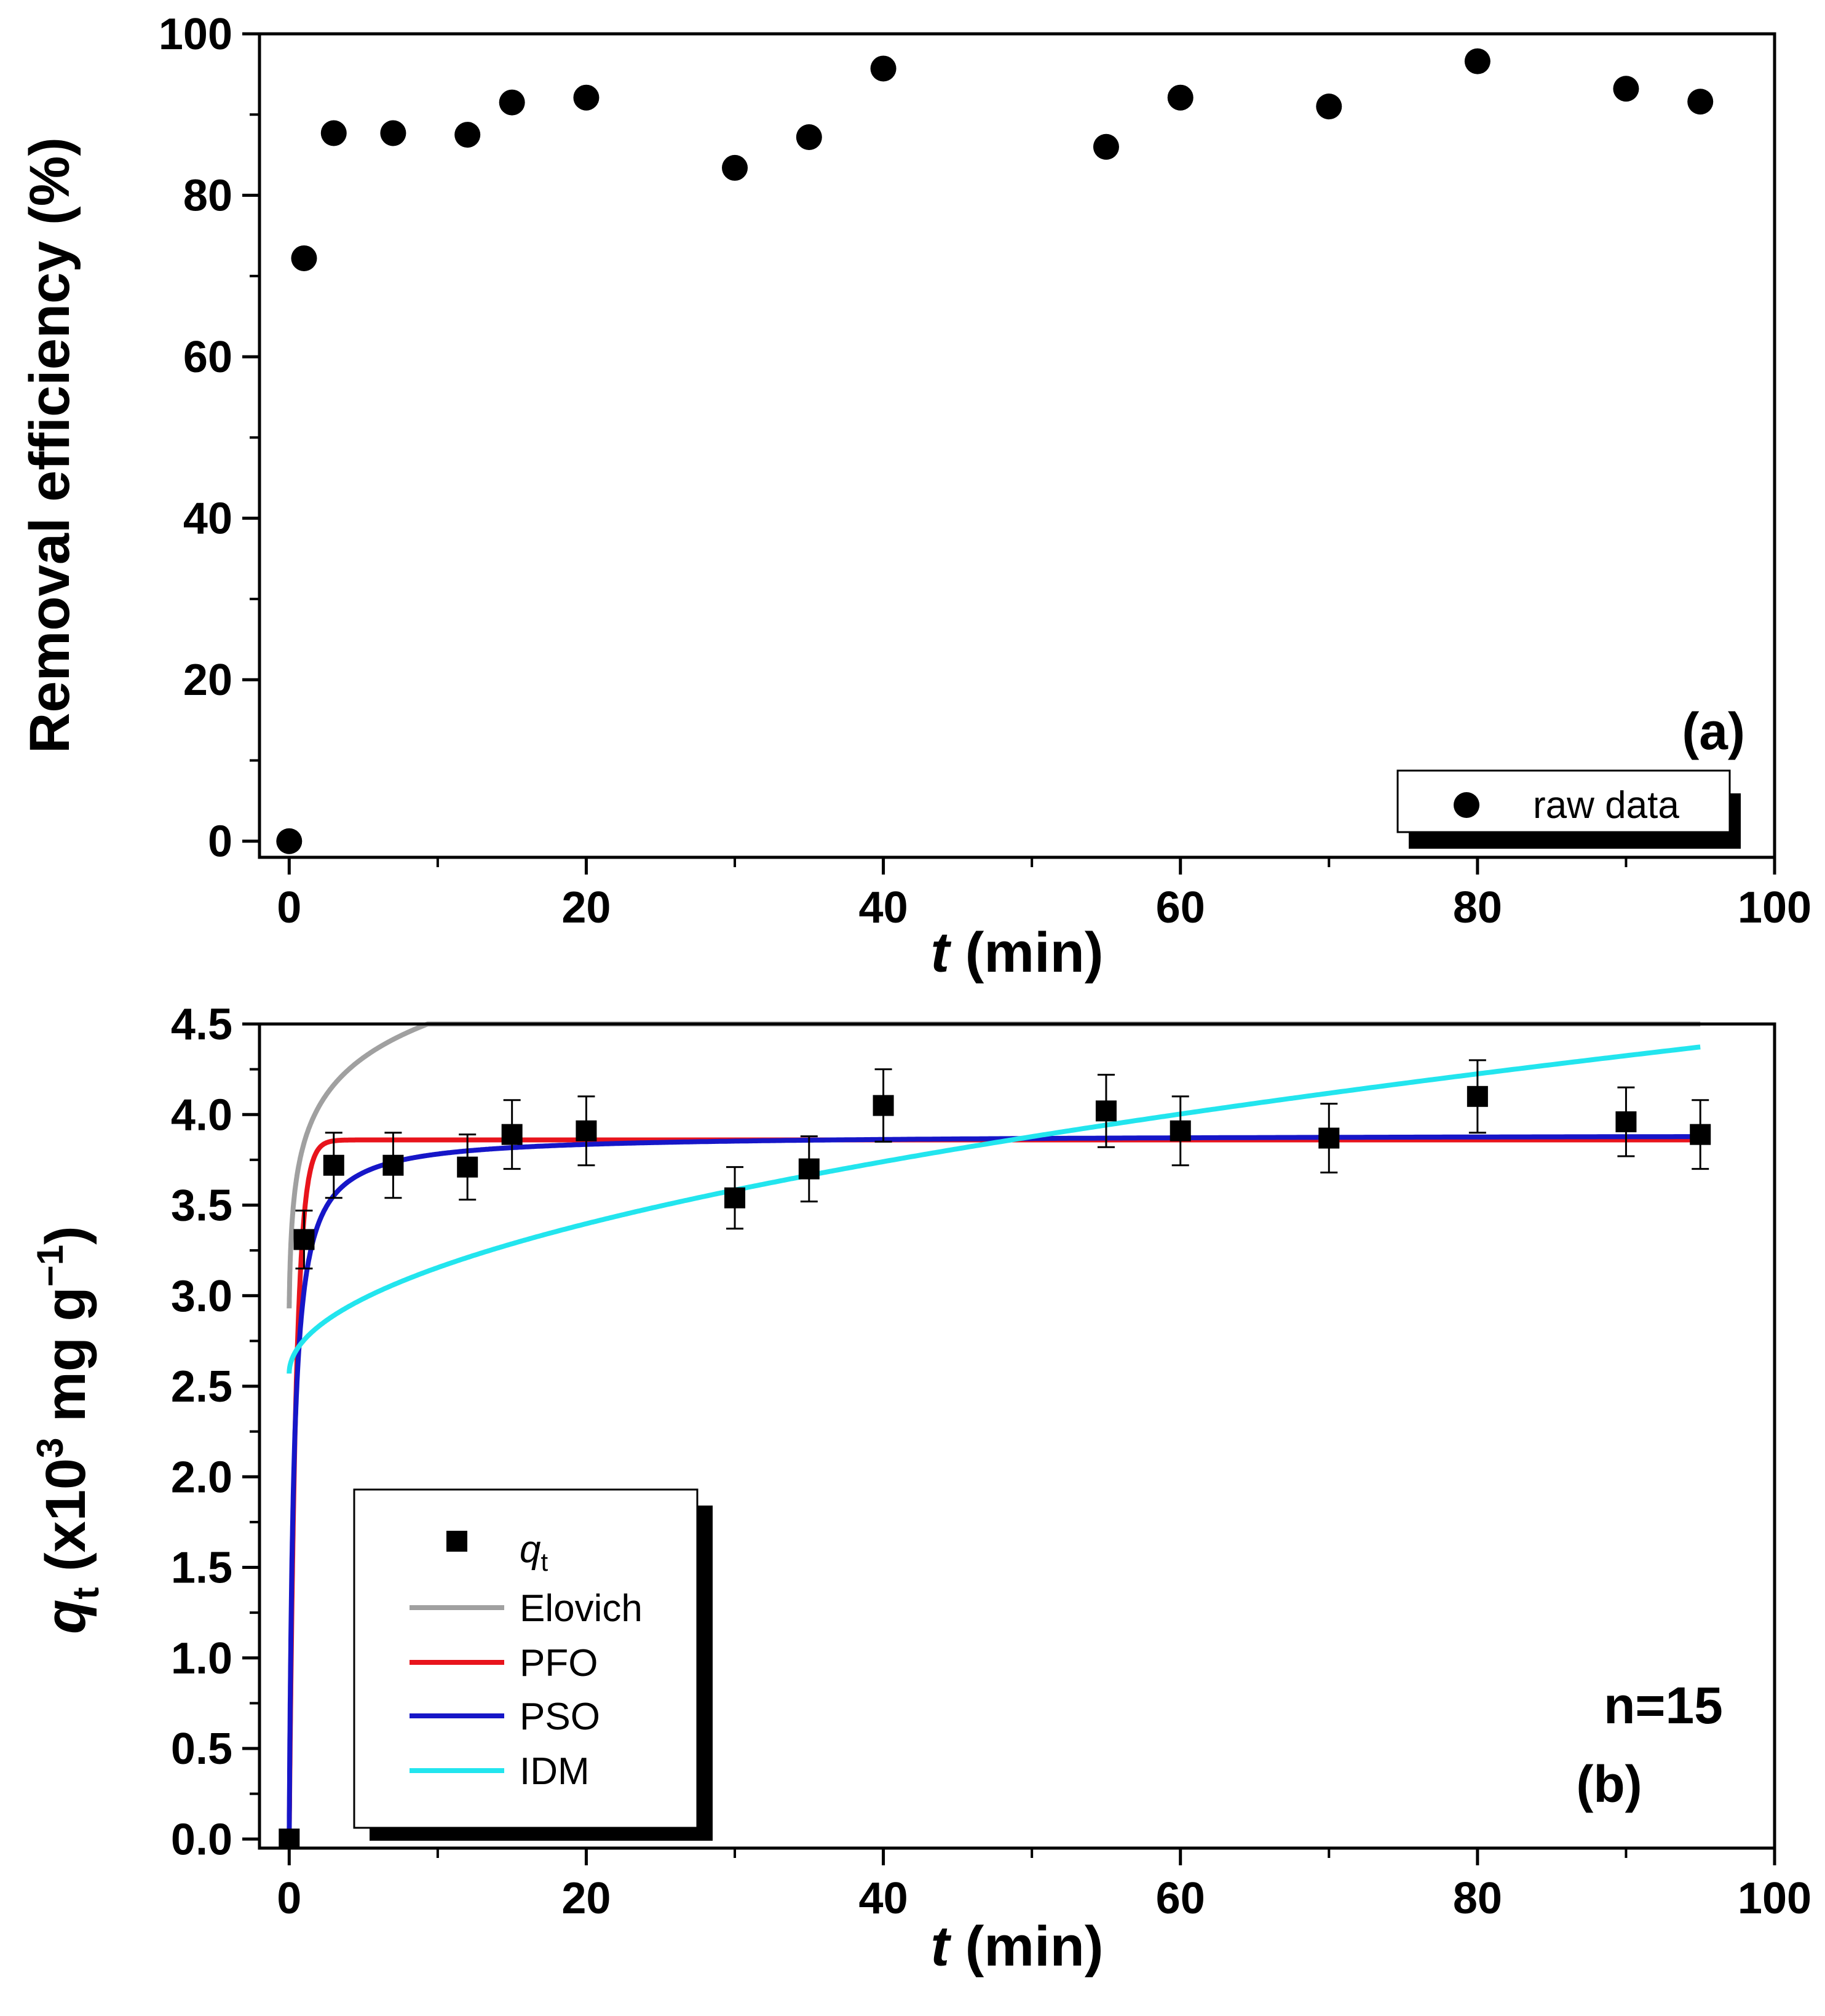  What do you see at coordinates (1774, 908) in the screenshot?
I see `panel-a-x-tick-label: 100` at bounding box center [1774, 908].